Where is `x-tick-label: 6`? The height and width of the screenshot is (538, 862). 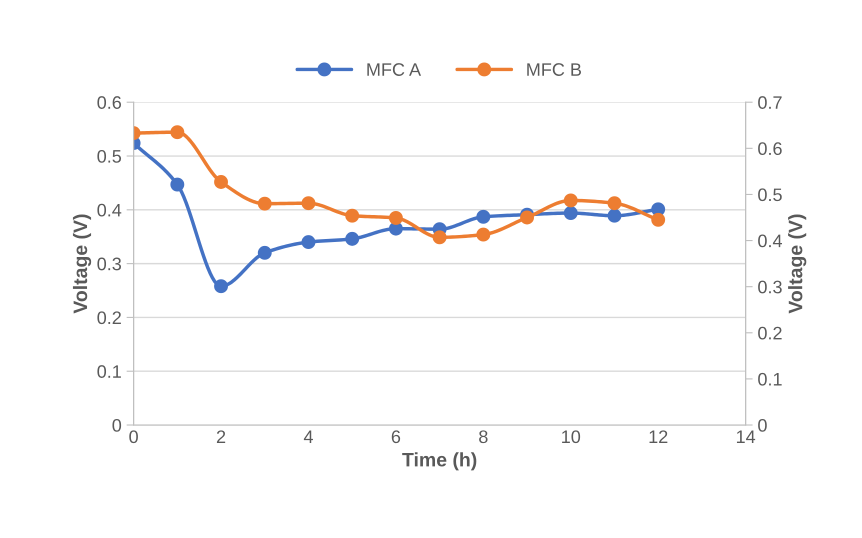 x-tick-label: 6 is located at coordinates (396, 437).